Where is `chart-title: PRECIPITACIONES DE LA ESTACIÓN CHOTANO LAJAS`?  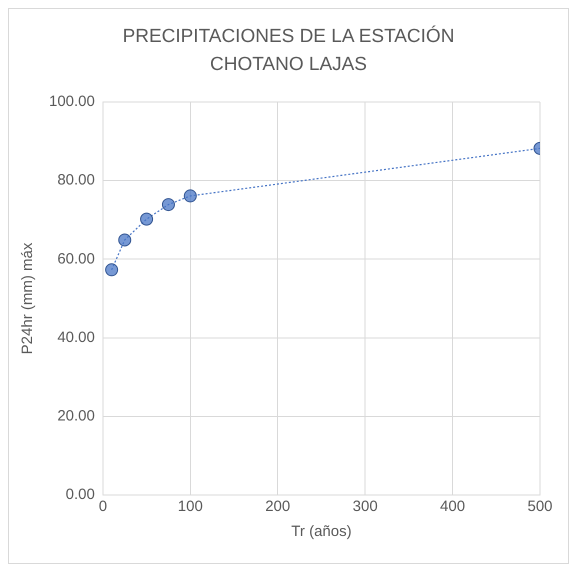 chart-title: PRECIPITACIONES DE LA ESTACIÓN CHOTANO LAJAS is located at coordinates (289, 50).